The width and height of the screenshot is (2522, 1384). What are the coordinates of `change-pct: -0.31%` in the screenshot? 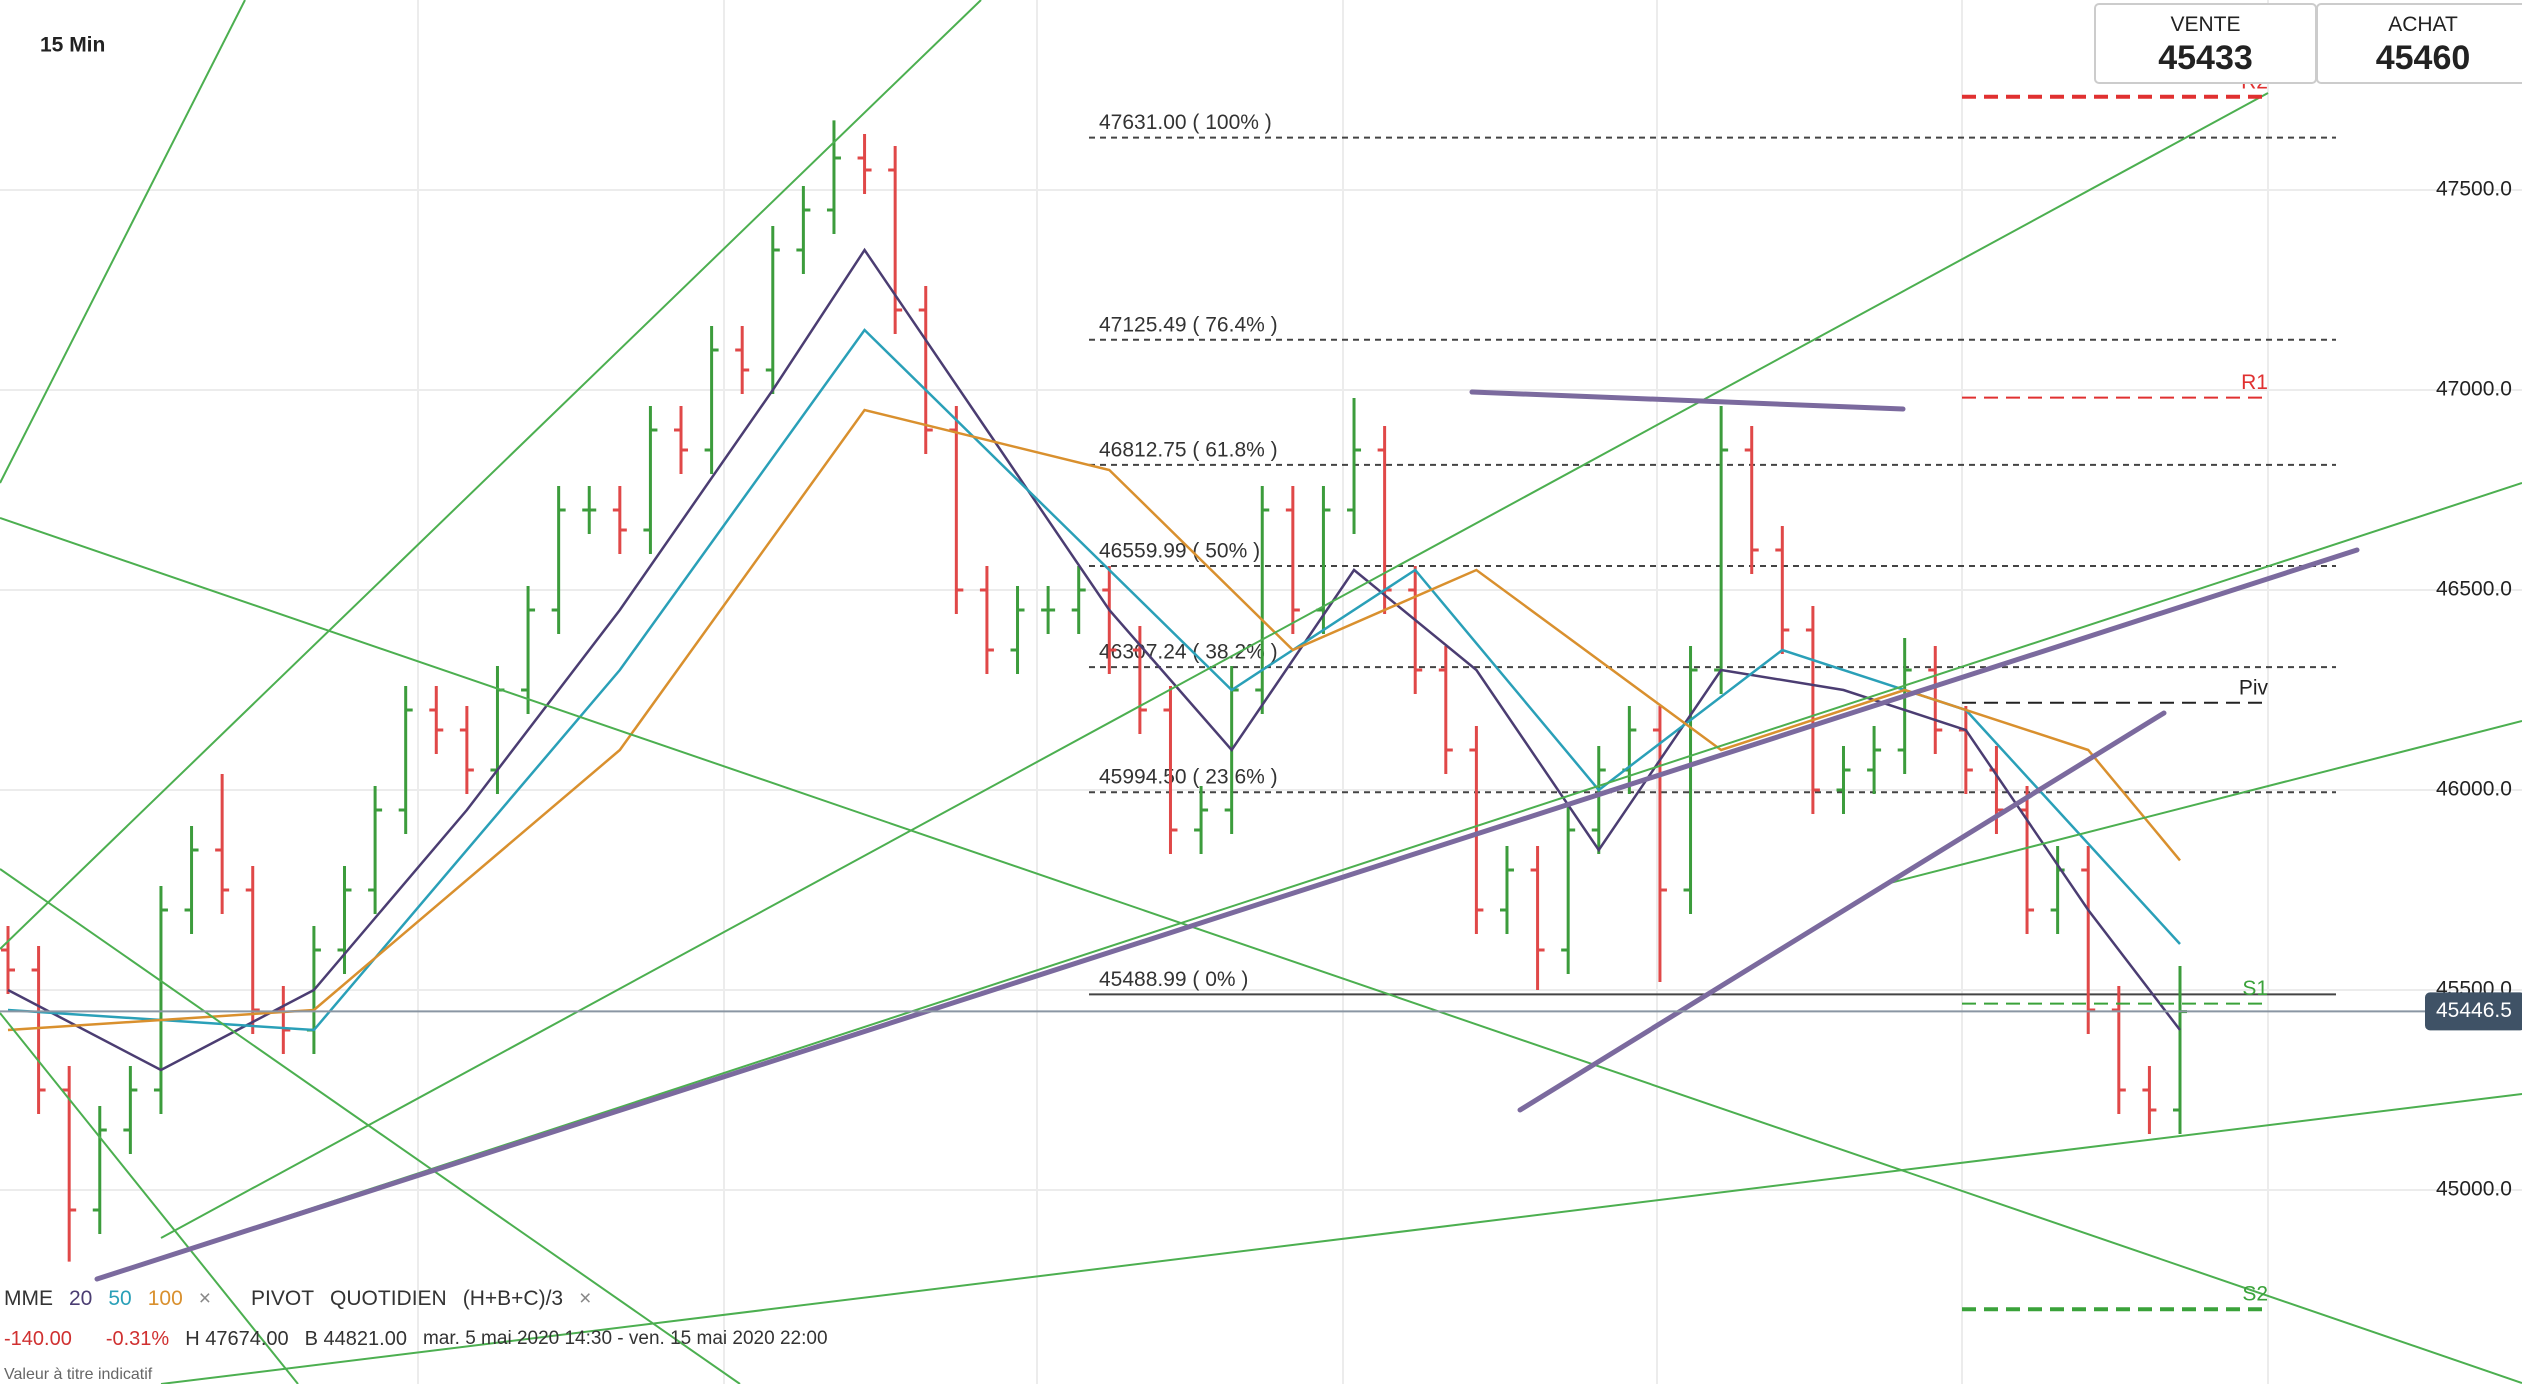 It's located at (137, 1339).